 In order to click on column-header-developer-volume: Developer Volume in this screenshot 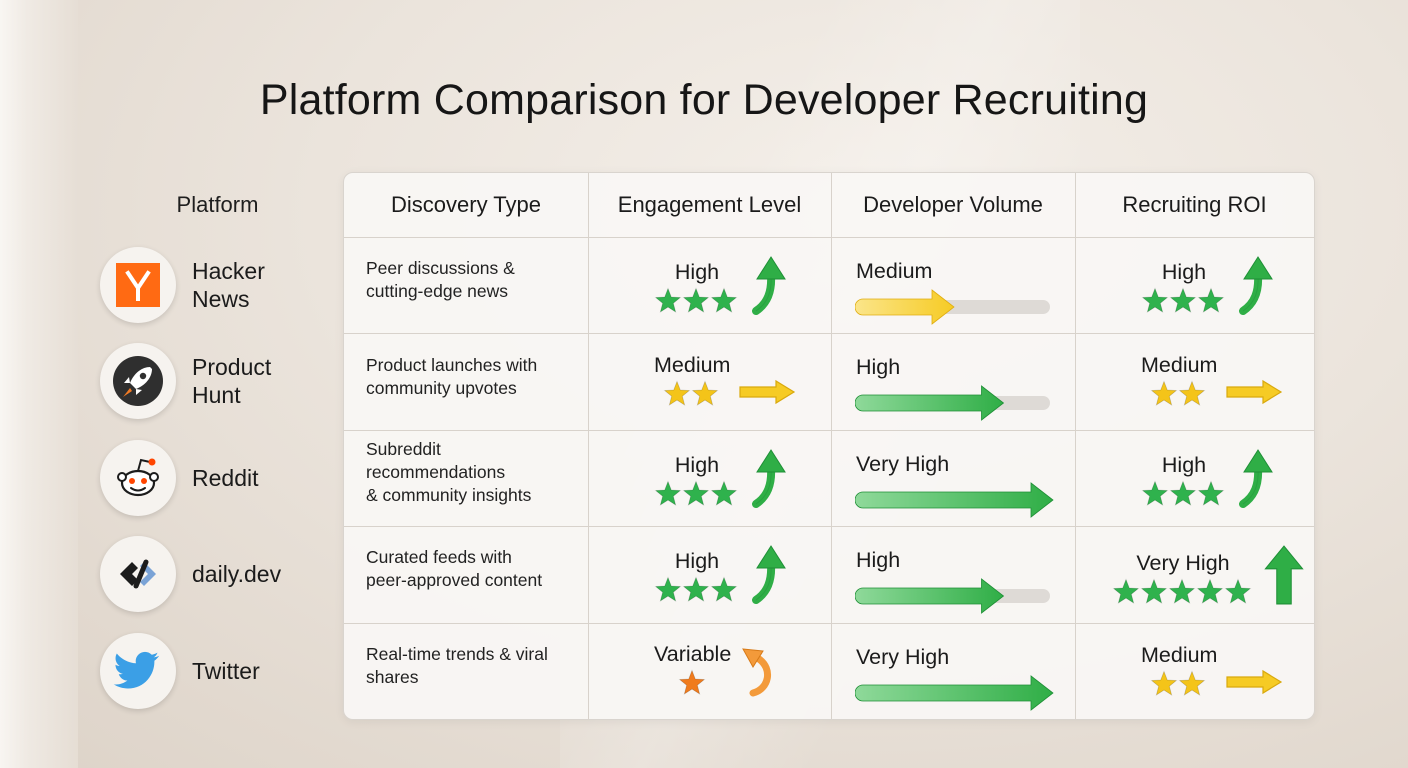, I will do `click(953, 204)`.